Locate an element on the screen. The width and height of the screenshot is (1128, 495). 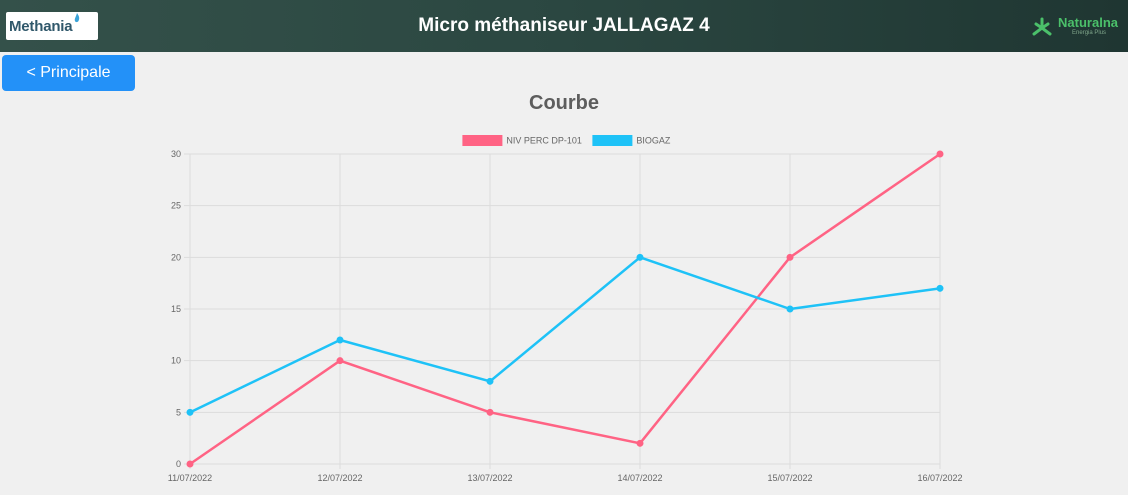
naturalna-logo: Naturalna Energia Plus is located at coordinates (1074, 26).